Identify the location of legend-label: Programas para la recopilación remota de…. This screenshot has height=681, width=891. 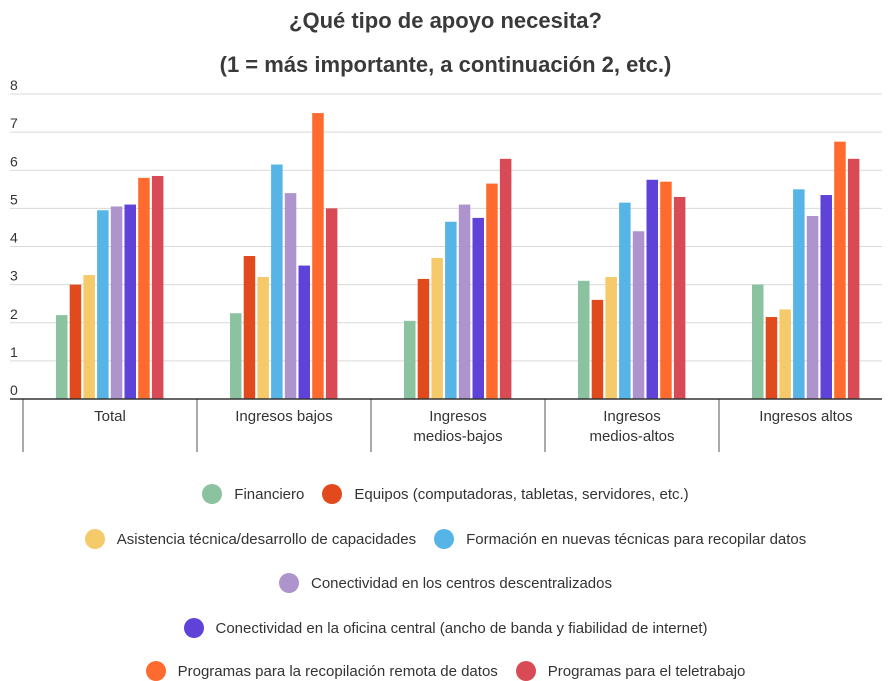
(337, 671).